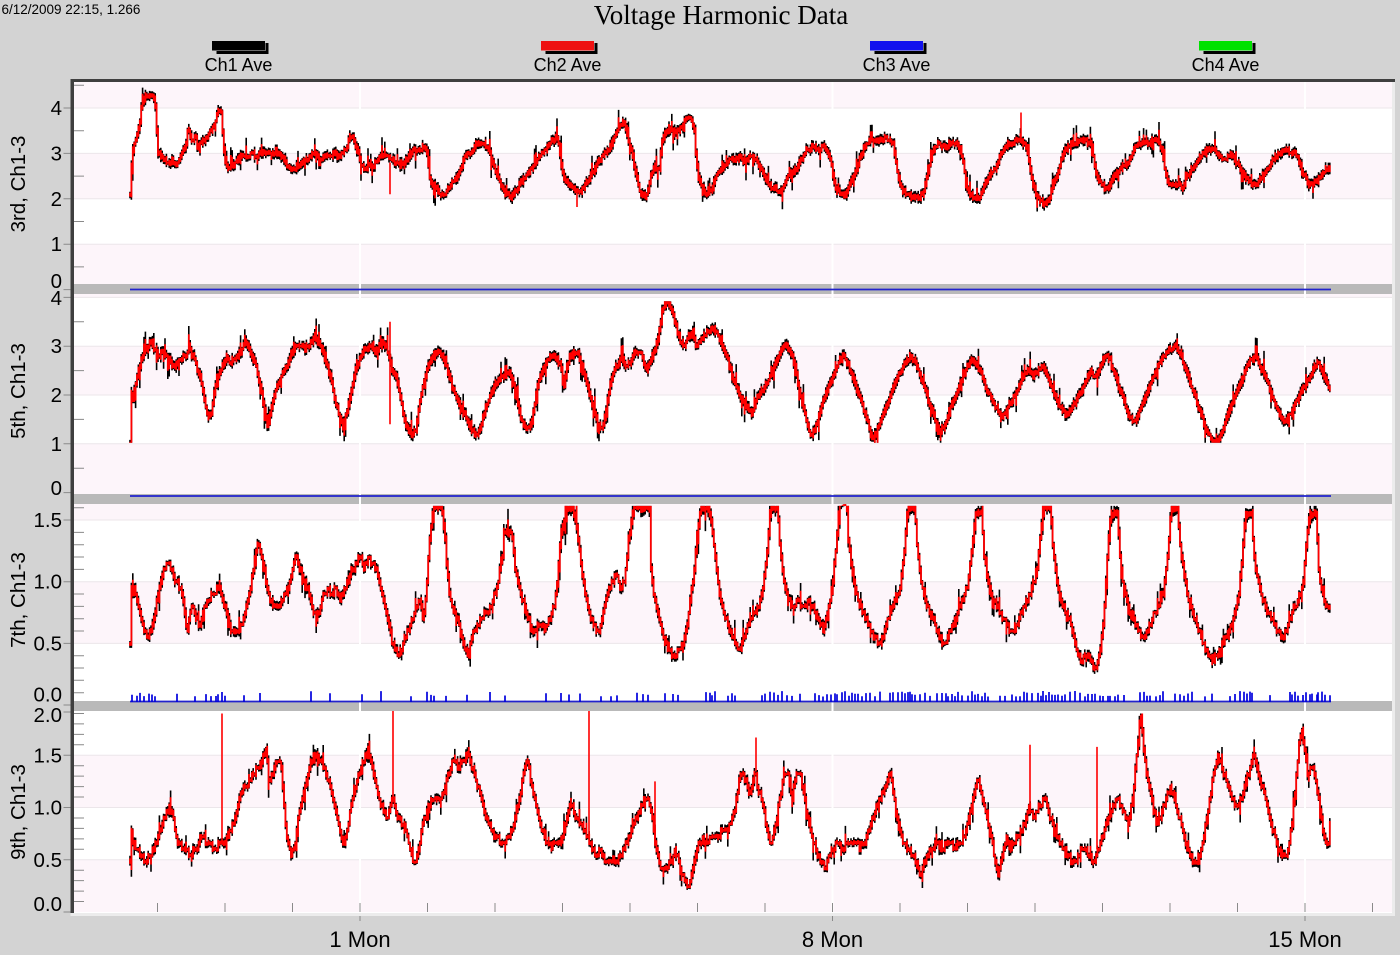 This screenshot has width=1400, height=955. I want to click on svg-text: Voltage Harmonic Data, so click(721, 15).